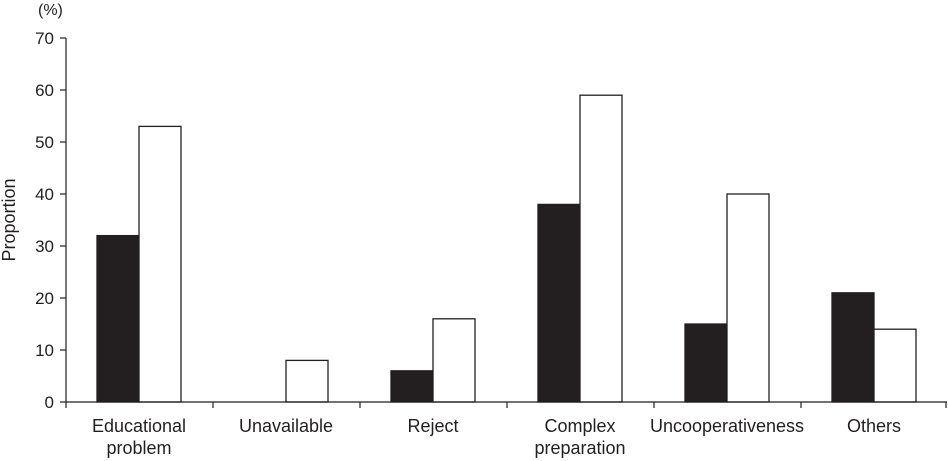 The image size is (948, 461). What do you see at coordinates (9, 219) in the screenshot?
I see `y-axis-title: Proportion` at bounding box center [9, 219].